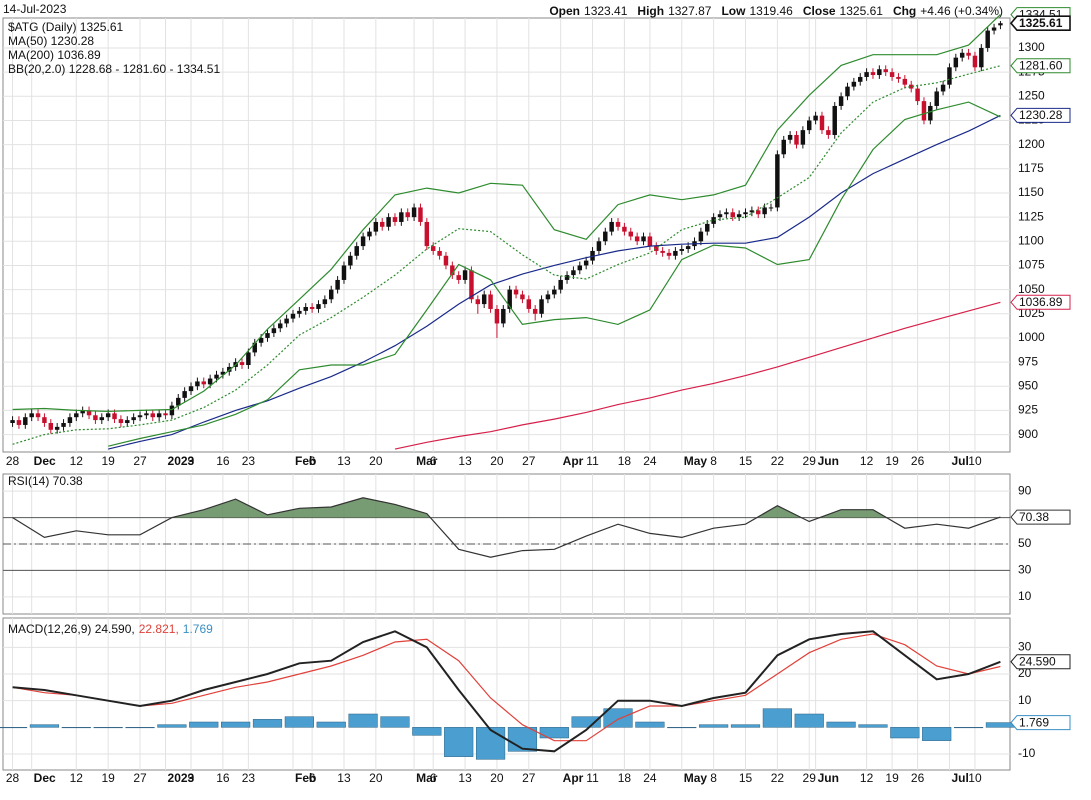  What do you see at coordinates (892, 461) in the screenshot?
I see `x-tick-label: 19` at bounding box center [892, 461].